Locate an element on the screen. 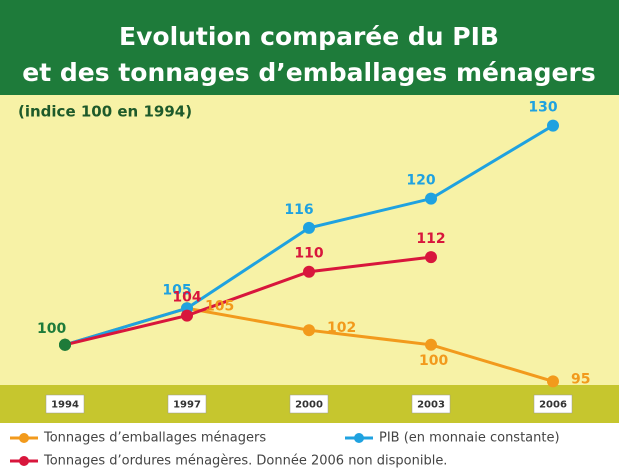 This screenshot has width=619, height=472. data-label: 104 is located at coordinates (186, 298).